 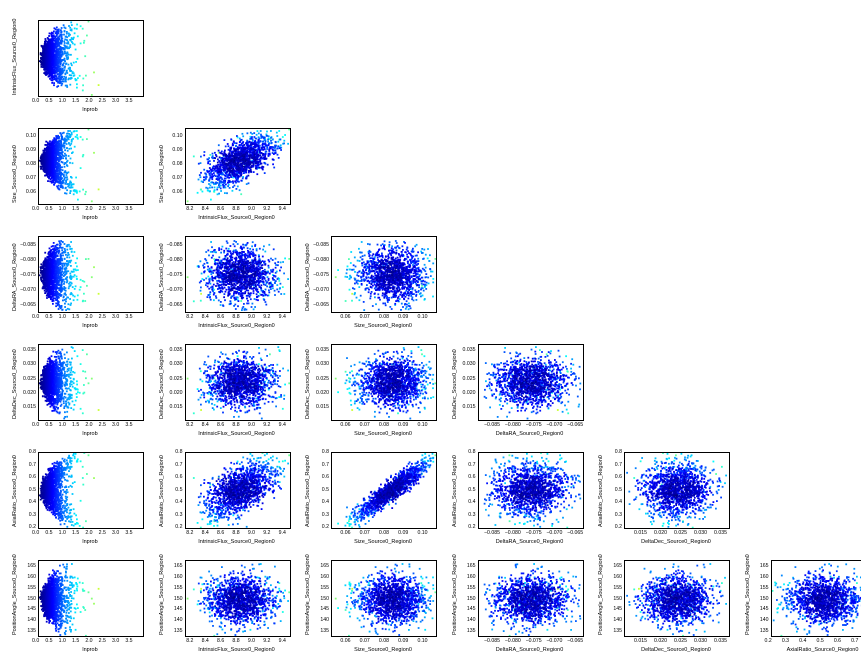 What do you see at coordinates (31, 178) in the screenshot?
I see `y-tick-label: 0.07` at bounding box center [31, 178].